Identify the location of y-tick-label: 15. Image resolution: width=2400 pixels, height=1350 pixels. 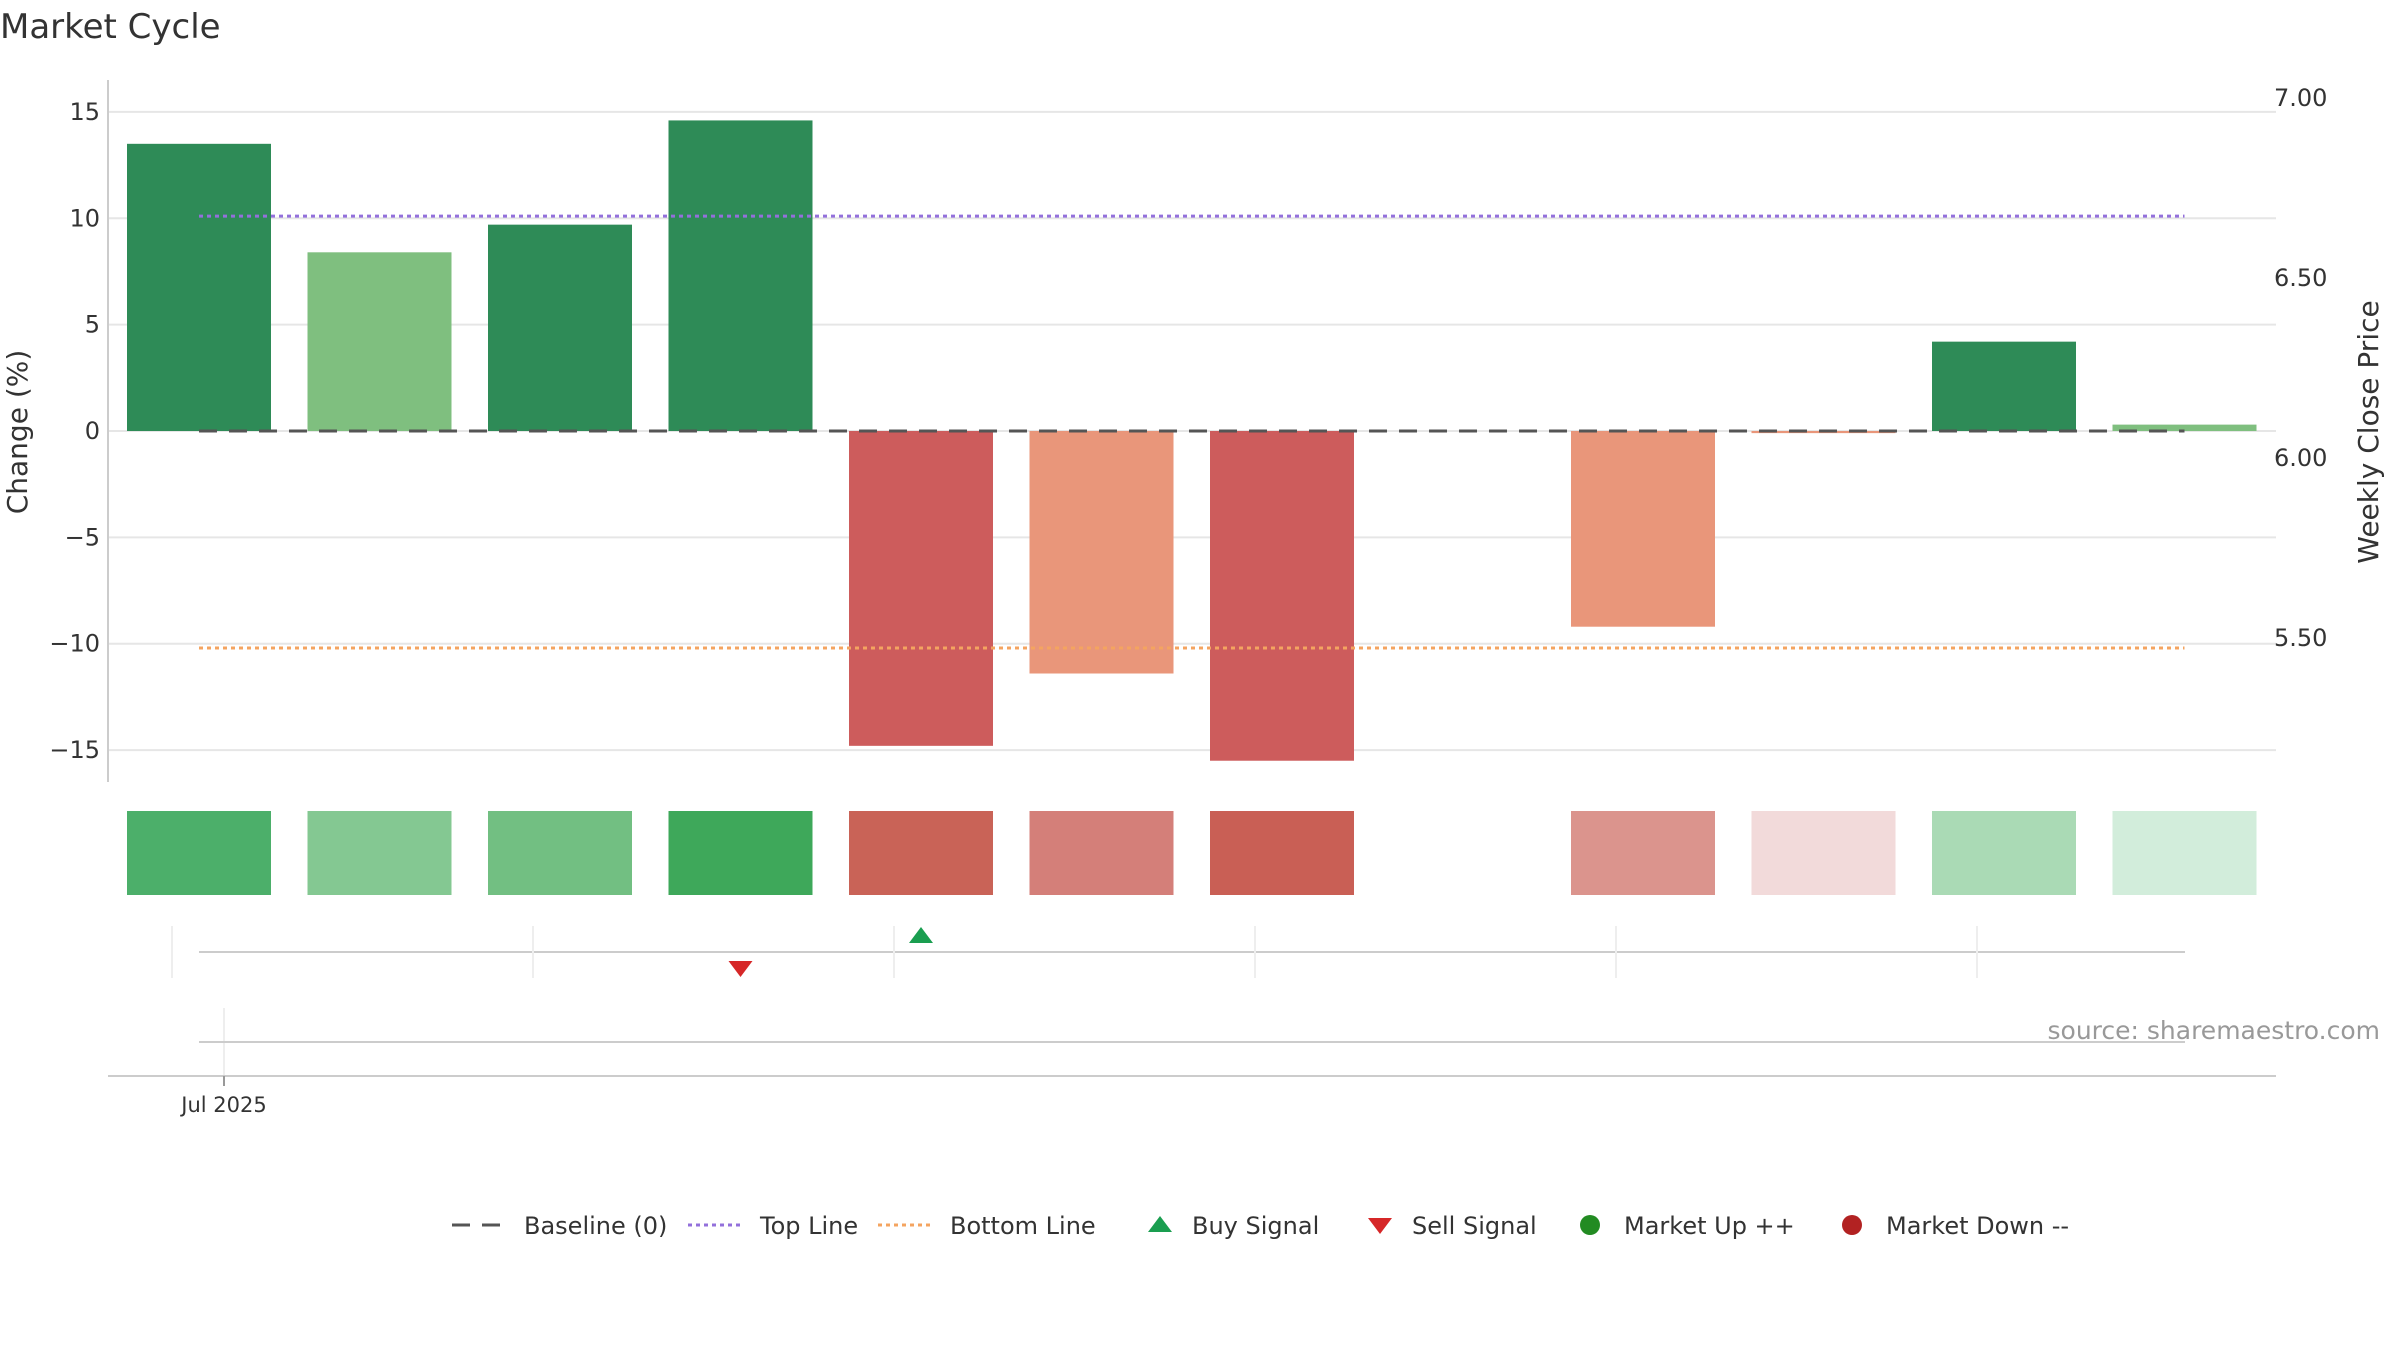
(84, 112).